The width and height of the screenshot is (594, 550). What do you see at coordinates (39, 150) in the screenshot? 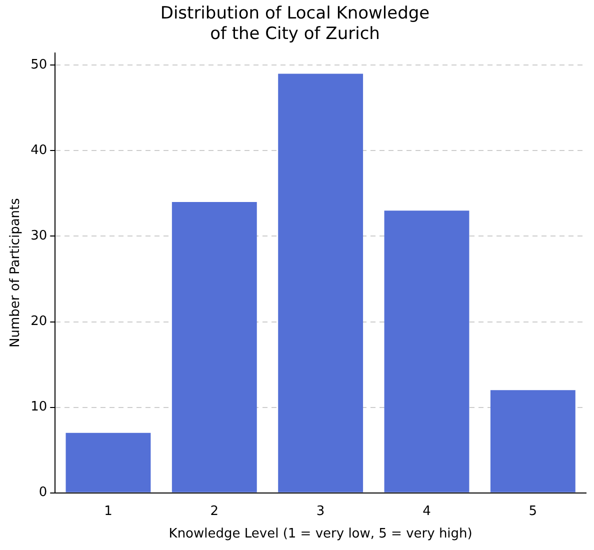
I see `y-tick-label: 40` at bounding box center [39, 150].